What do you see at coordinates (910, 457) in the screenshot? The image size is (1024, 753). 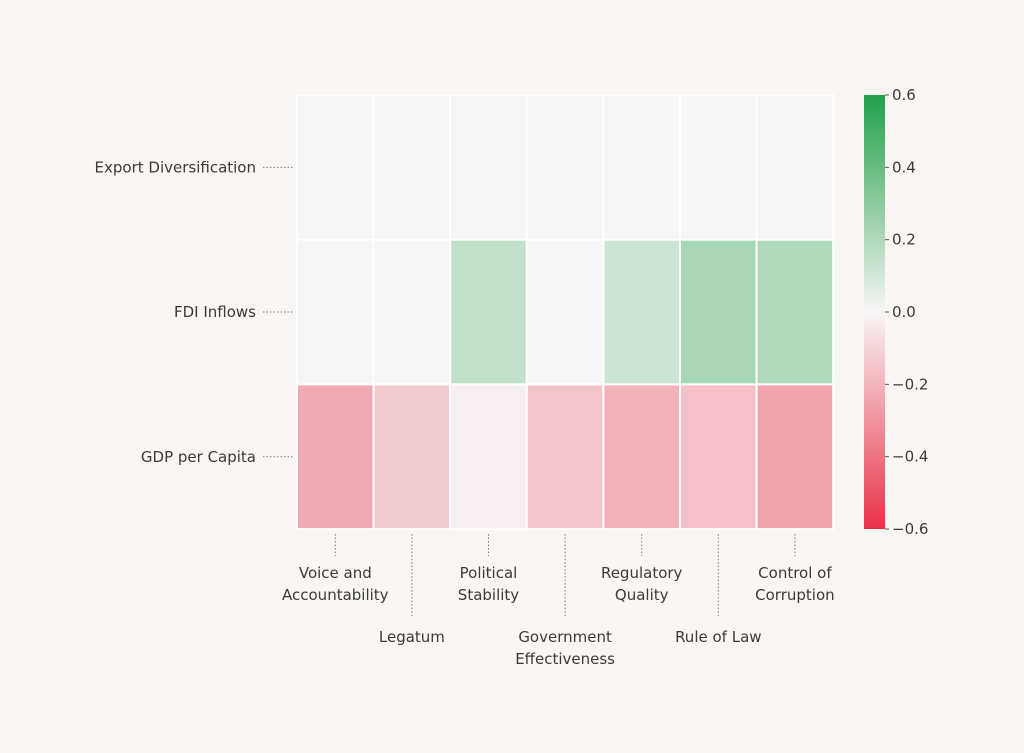 I see `colorbar-tick-label: −0.4` at bounding box center [910, 457].